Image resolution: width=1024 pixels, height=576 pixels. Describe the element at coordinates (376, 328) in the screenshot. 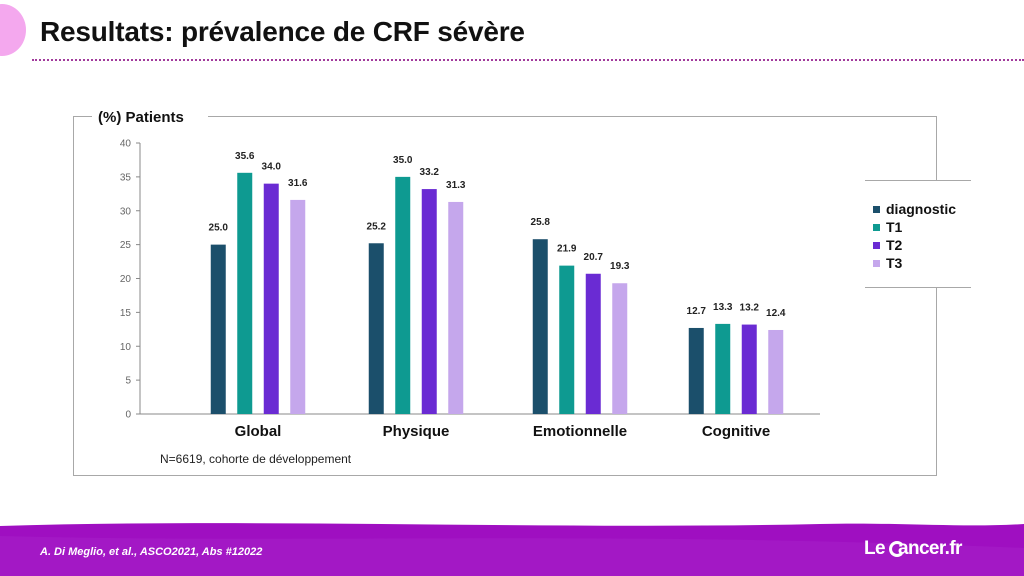

I see `bar-diagnostic-physique` at that location.